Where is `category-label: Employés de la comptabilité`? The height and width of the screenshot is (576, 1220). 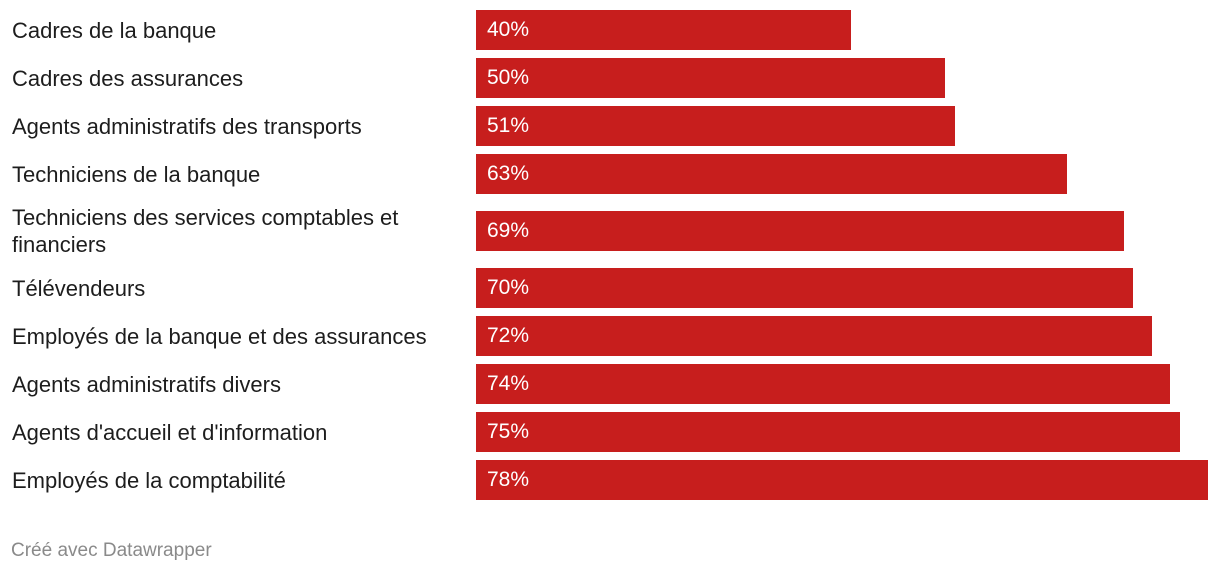 category-label: Employés de la comptabilité is located at coordinates (149, 480).